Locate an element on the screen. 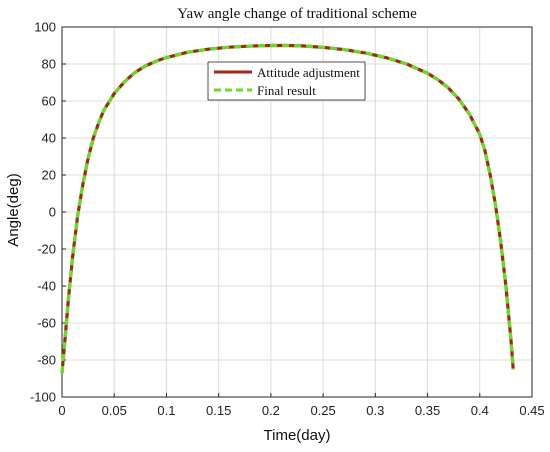 The image size is (550, 452). y-tick-label: -40 is located at coordinates (46, 286).